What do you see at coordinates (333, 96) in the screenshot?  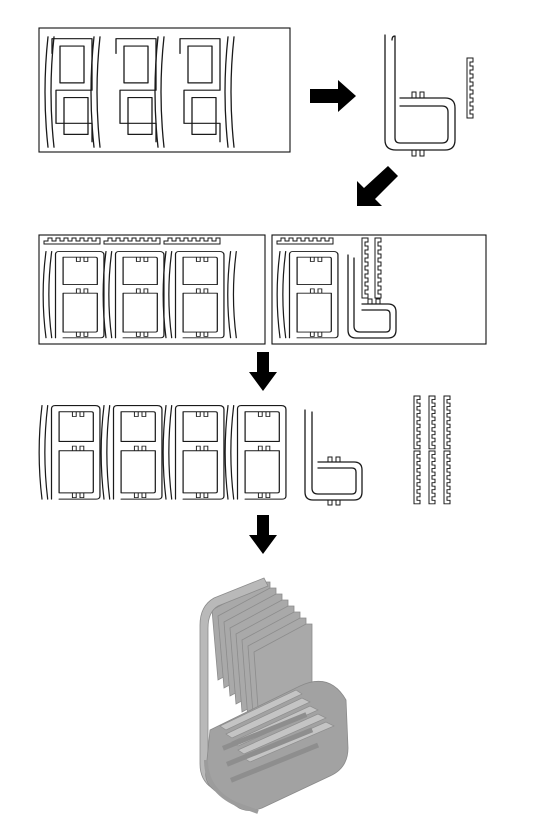 I see `arrow-right-icon` at bounding box center [333, 96].